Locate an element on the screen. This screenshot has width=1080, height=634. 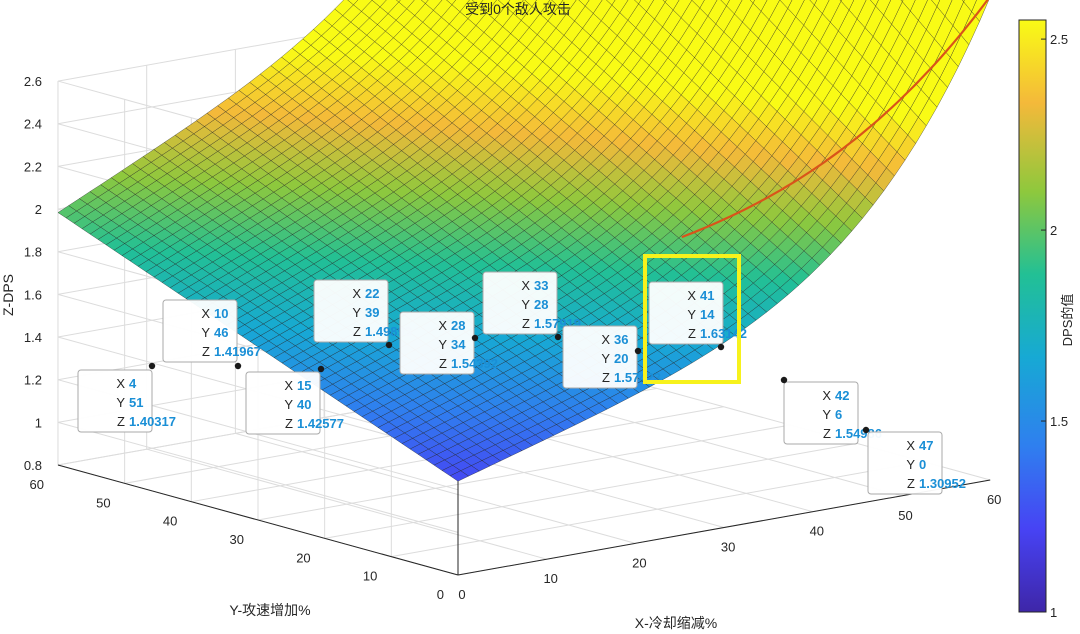
datatip-value: 40 is located at coordinates (304, 404).